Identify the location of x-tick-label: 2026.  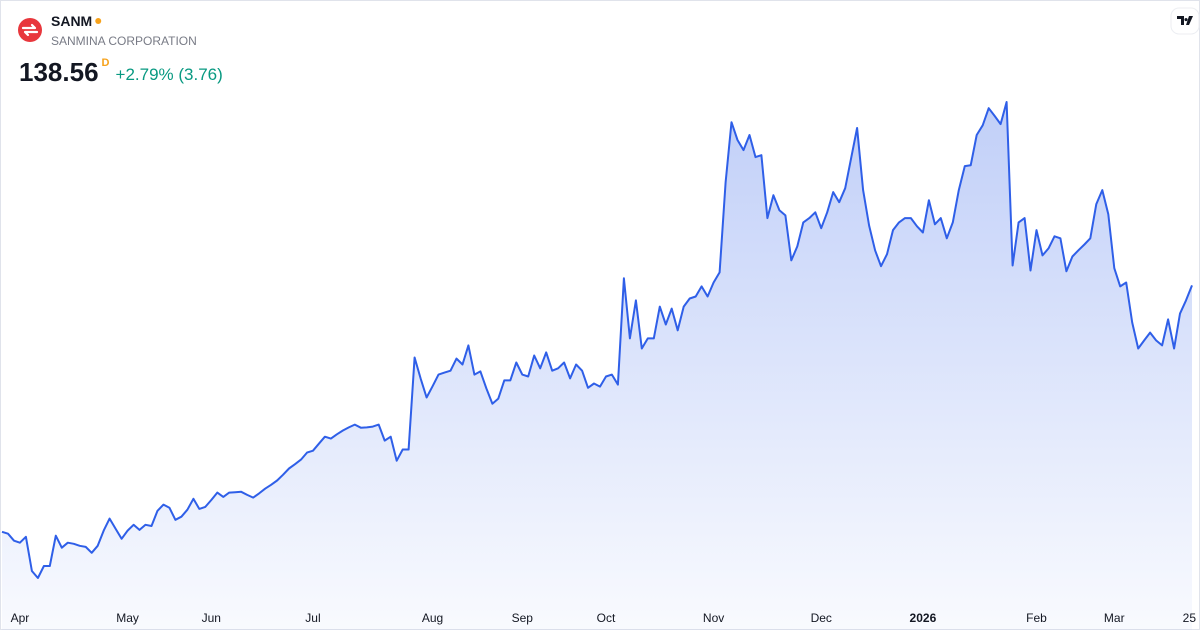
(923, 618).